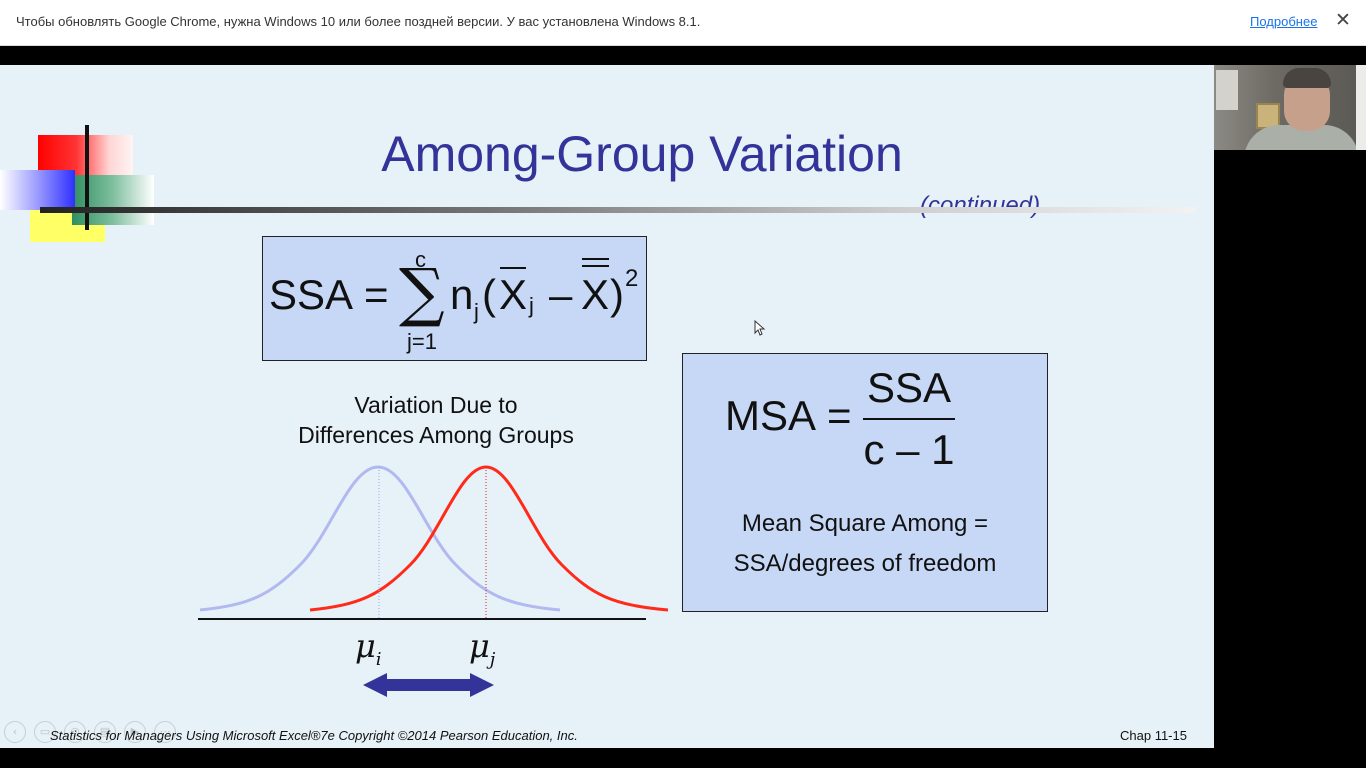  Describe the element at coordinates (980, 205) in the screenshot. I see `continued-label: (continued)` at that location.